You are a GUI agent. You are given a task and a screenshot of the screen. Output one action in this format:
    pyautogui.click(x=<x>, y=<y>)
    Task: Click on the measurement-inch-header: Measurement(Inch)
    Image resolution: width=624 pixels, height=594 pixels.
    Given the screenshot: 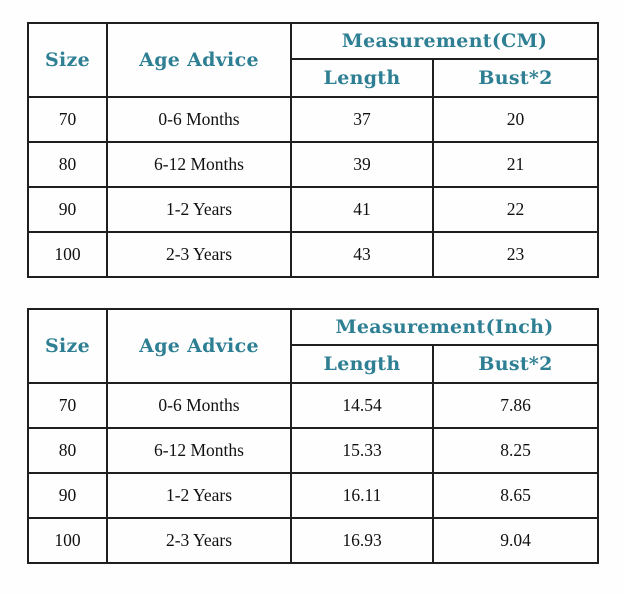 What is the action you would take?
    pyautogui.click(x=444, y=327)
    